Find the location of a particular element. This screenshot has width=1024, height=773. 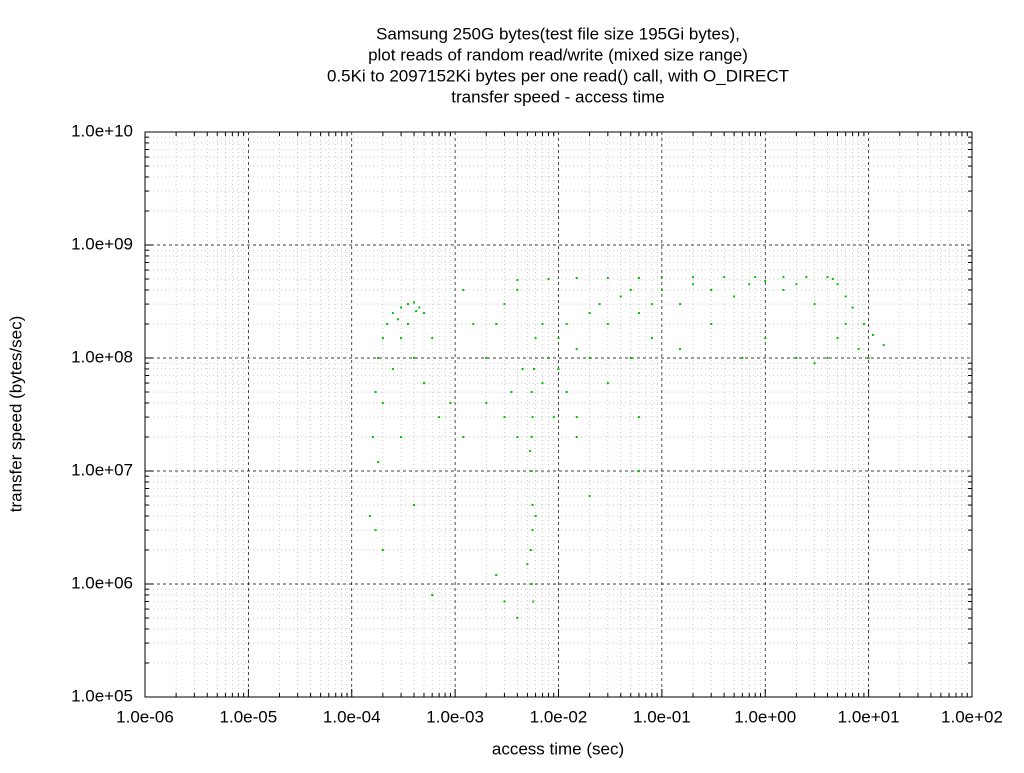

y-tick-label: 1.0e+07 is located at coordinates (102, 469).